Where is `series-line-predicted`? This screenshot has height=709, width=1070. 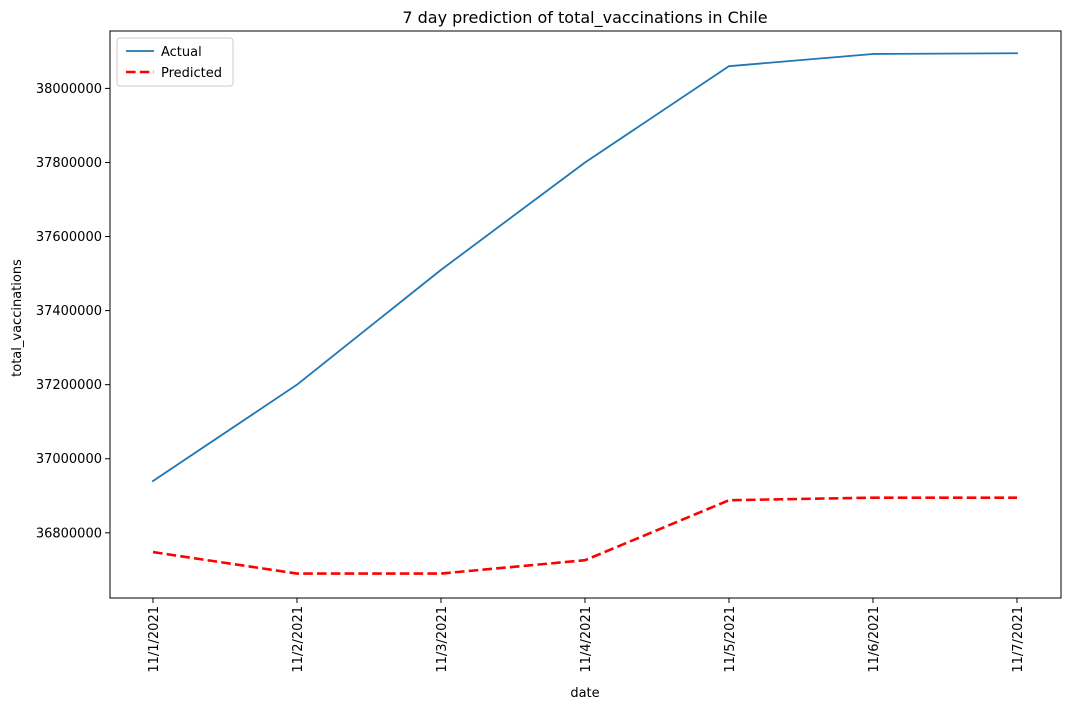 series-line-predicted is located at coordinates (584, 535).